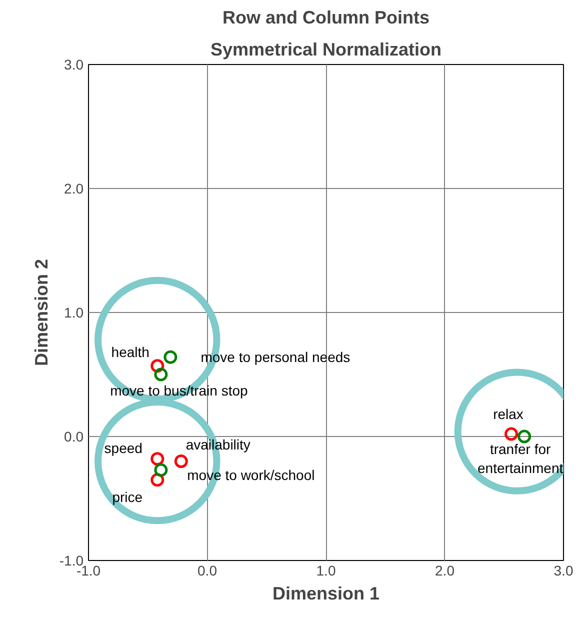 The image size is (576, 625). What do you see at coordinates (326, 570) in the screenshot?
I see `x-tick-label: 1.0` at bounding box center [326, 570].